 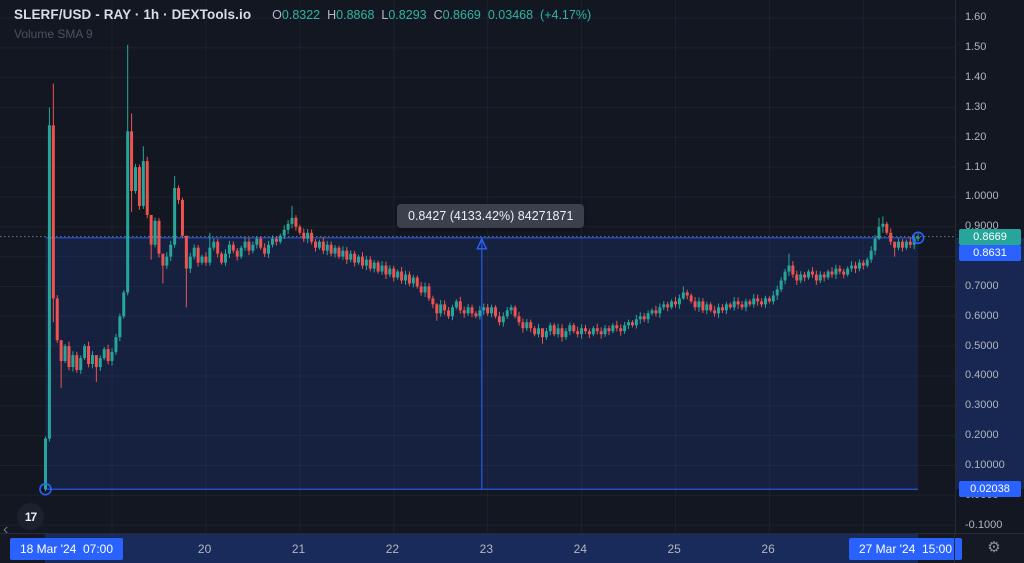 I want to click on price-axis-label: 1.20, so click(x=976, y=136).